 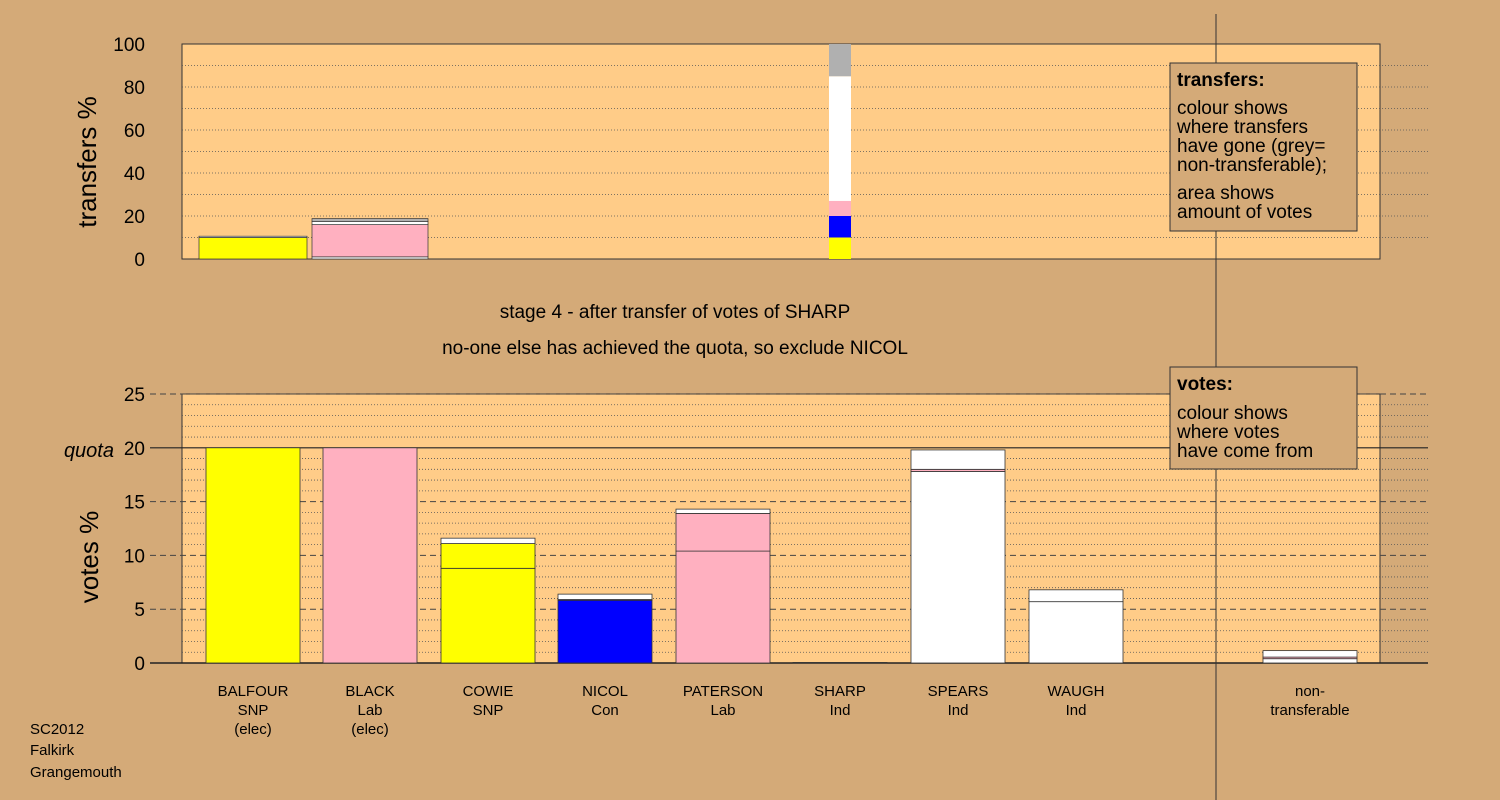 I want to click on transfers-legend-line: amount of votes, so click(x=1244, y=212).